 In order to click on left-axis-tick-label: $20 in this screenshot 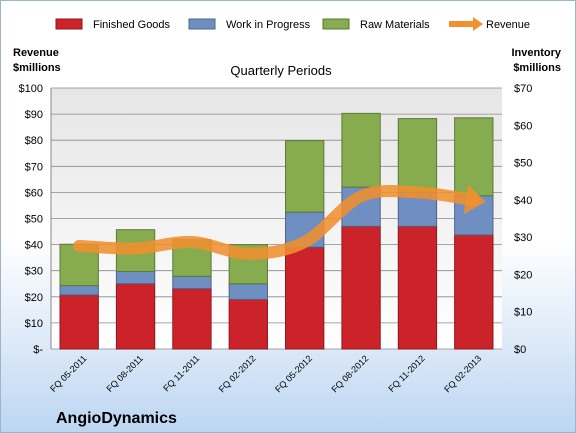, I will do `click(34, 298)`.